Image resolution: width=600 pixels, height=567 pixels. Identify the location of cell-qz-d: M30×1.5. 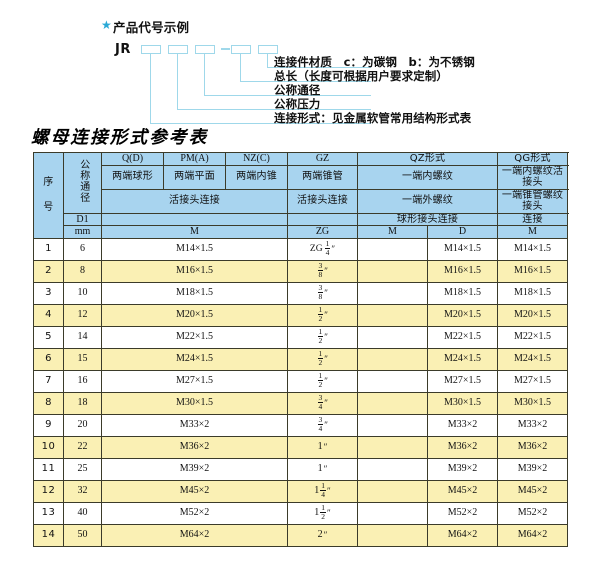
(462, 403).